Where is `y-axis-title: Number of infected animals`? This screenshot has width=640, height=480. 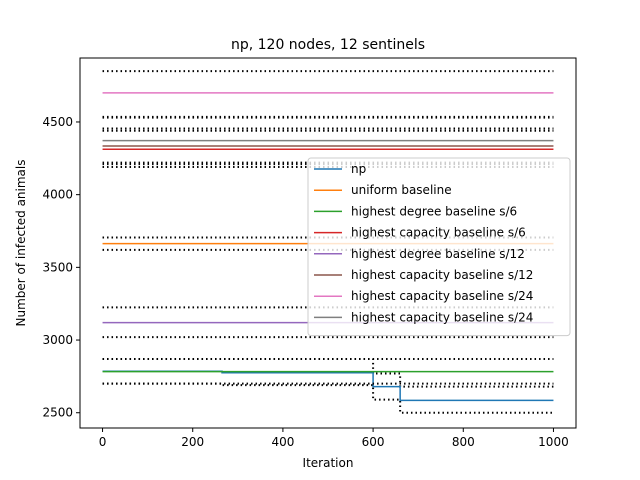 y-axis-title: Number of infected animals is located at coordinates (21, 243).